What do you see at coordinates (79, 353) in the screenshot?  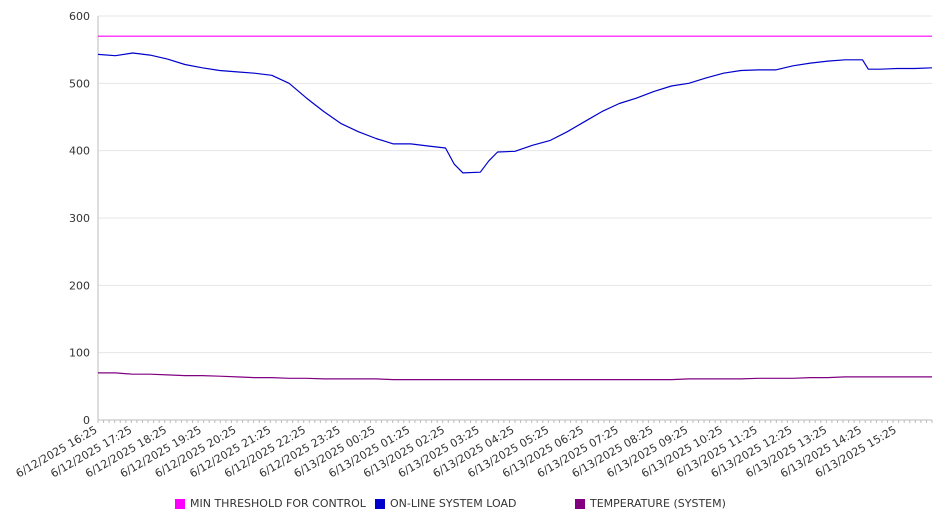 I see `y-tick-label: 100` at bounding box center [79, 353].